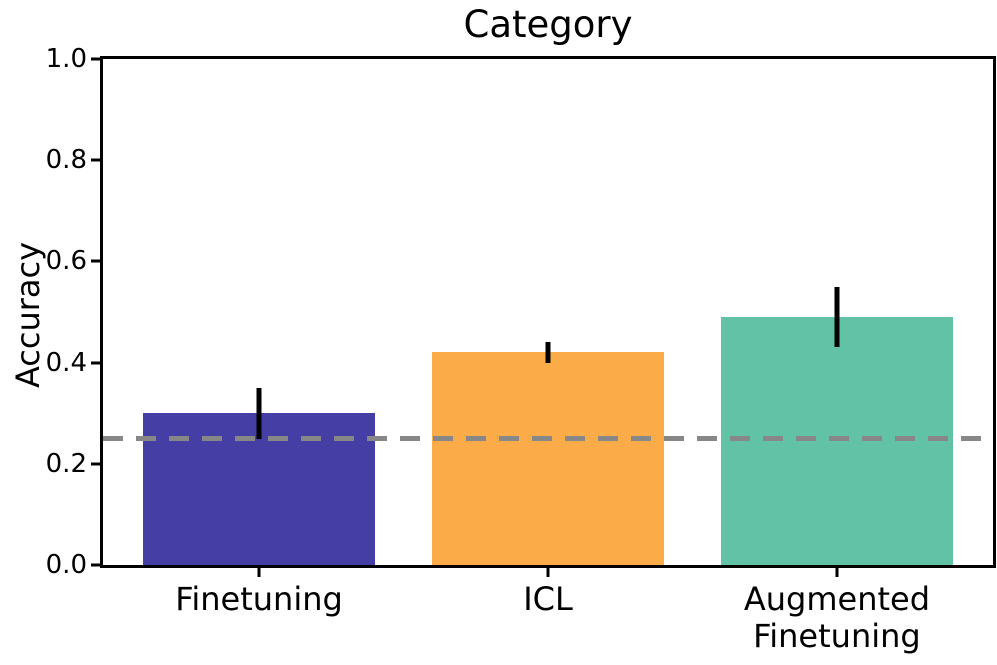 The image size is (997, 665). Describe the element at coordinates (66, 463) in the screenshot. I see `y-tick-label: 0.2` at that location.